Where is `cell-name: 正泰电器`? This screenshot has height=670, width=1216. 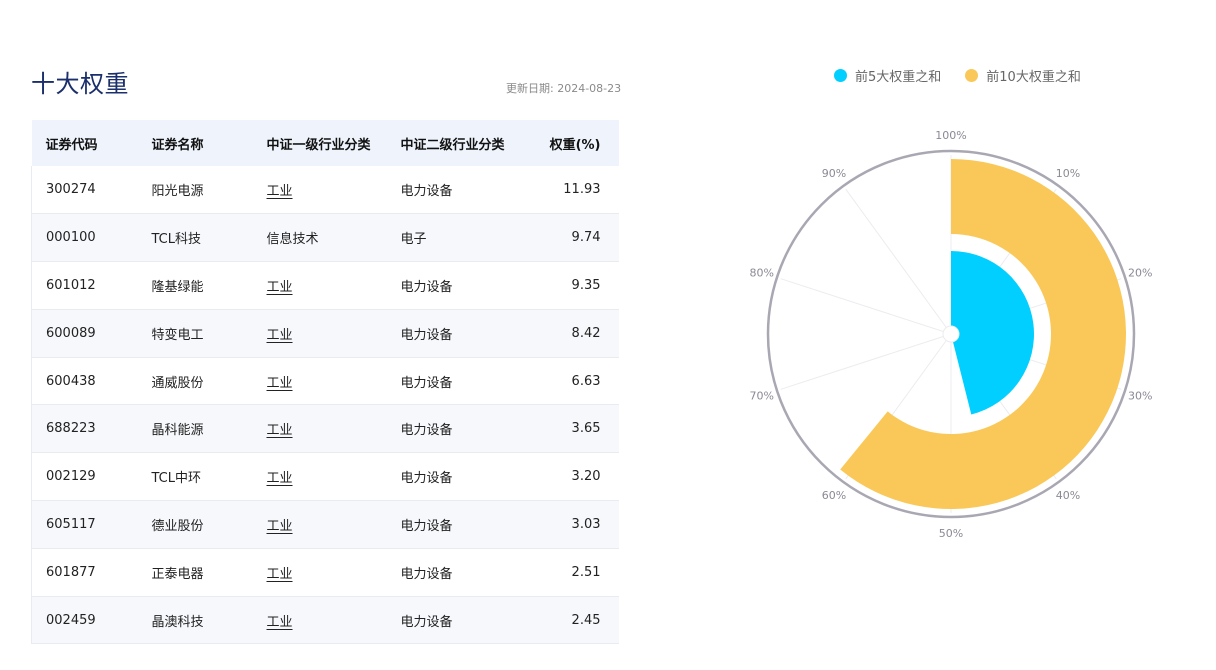 cell-name: 正泰电器 is located at coordinates (177, 574).